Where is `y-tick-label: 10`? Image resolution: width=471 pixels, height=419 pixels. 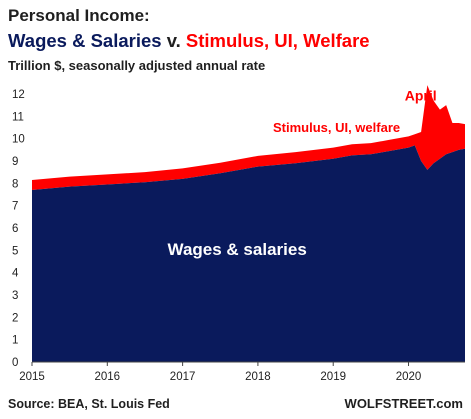 y-tick-label: 10 is located at coordinates (18, 140).